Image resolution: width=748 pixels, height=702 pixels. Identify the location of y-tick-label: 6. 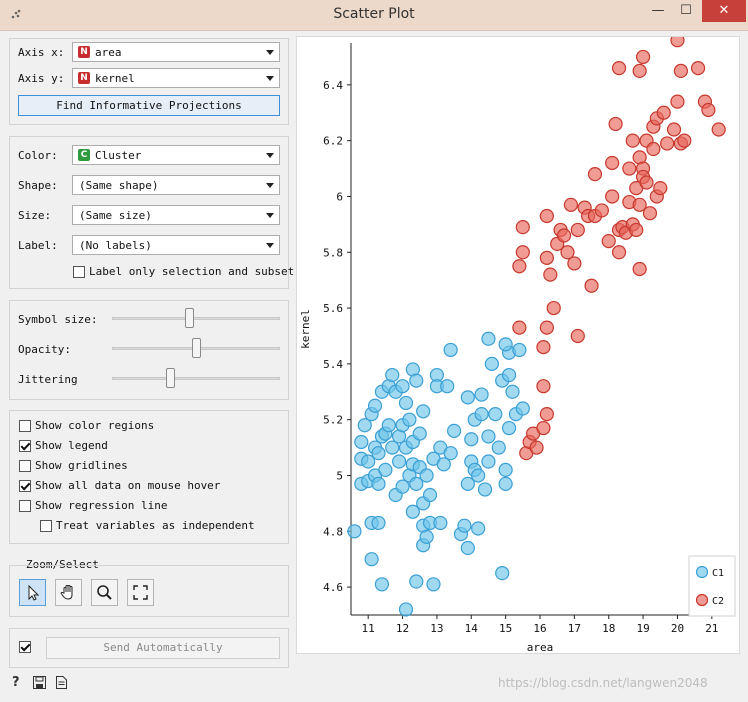
(339, 196).